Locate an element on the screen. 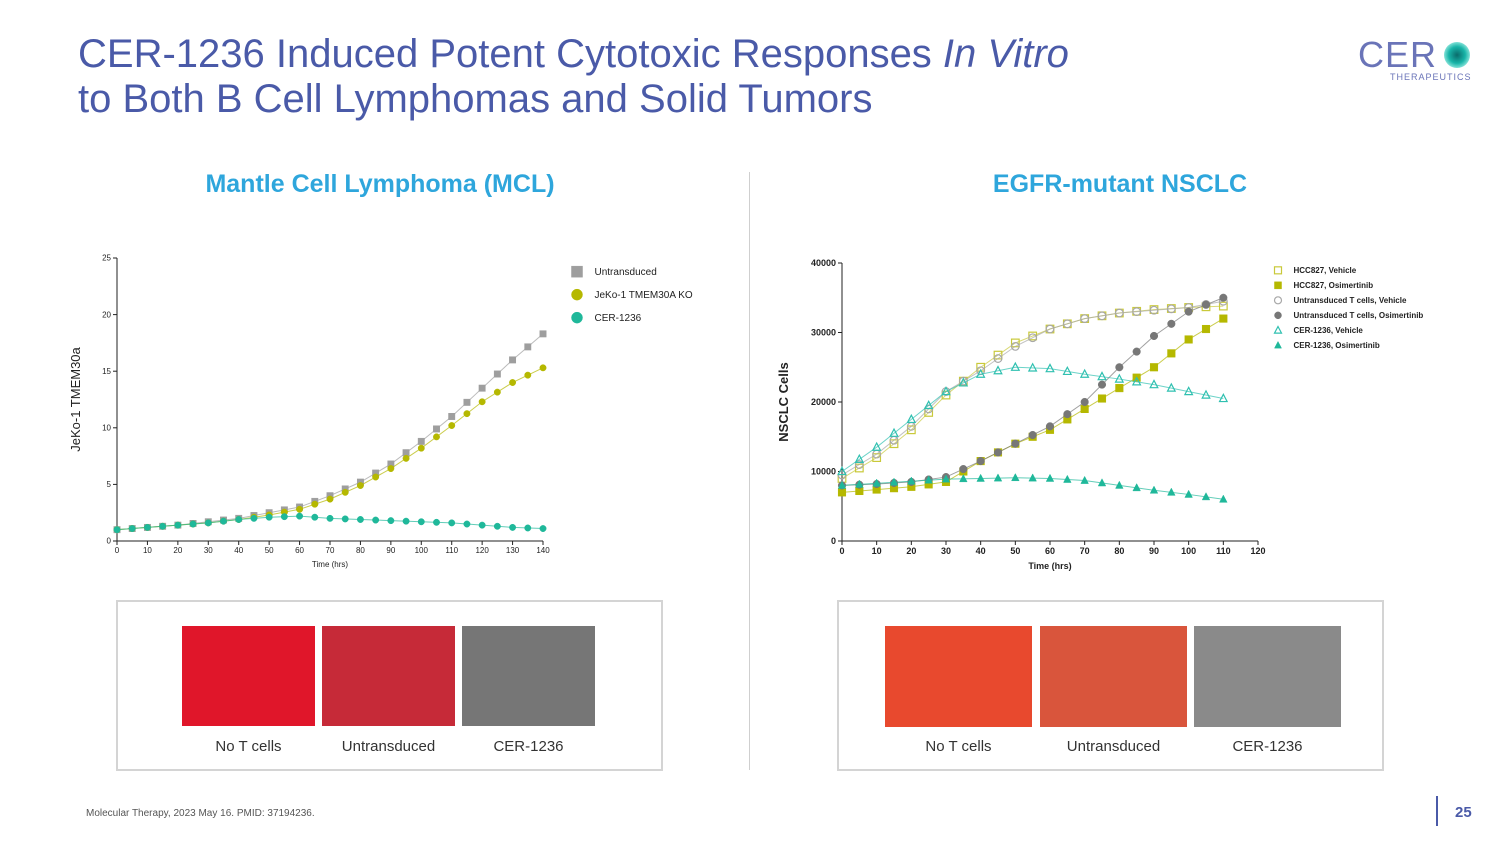 The height and width of the screenshot is (843, 1500). y-tick-label: 25 is located at coordinates (106, 258).